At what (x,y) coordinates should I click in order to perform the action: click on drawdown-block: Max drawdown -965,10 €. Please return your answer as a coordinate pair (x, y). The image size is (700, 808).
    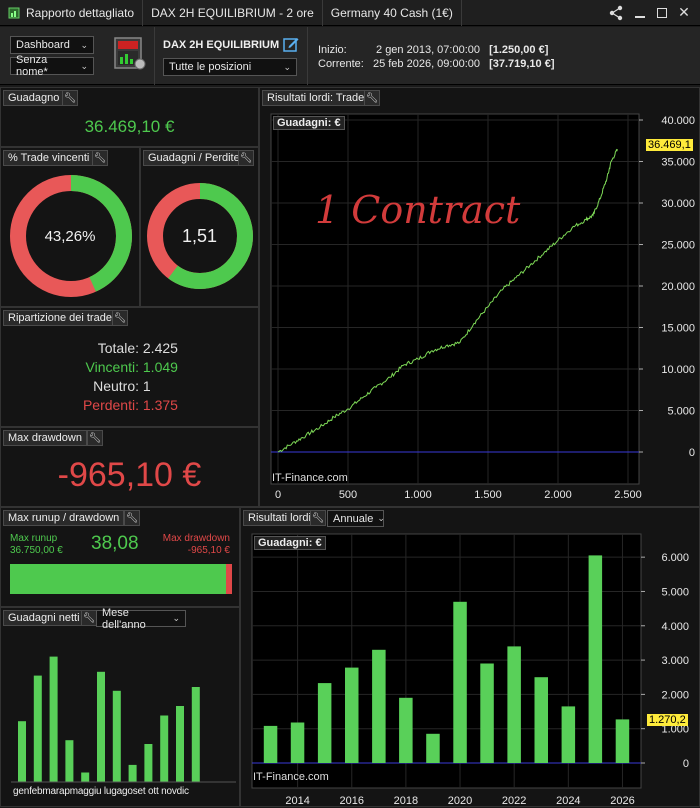
    Looking at the image, I should click on (196, 545).